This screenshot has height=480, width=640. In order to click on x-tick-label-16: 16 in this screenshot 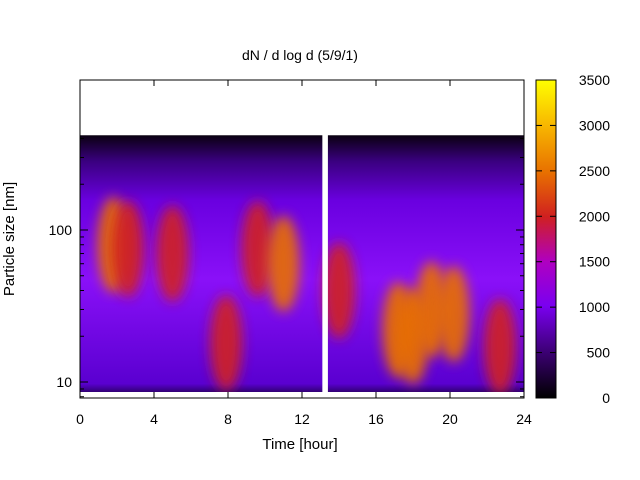, I will do `click(376, 419)`.